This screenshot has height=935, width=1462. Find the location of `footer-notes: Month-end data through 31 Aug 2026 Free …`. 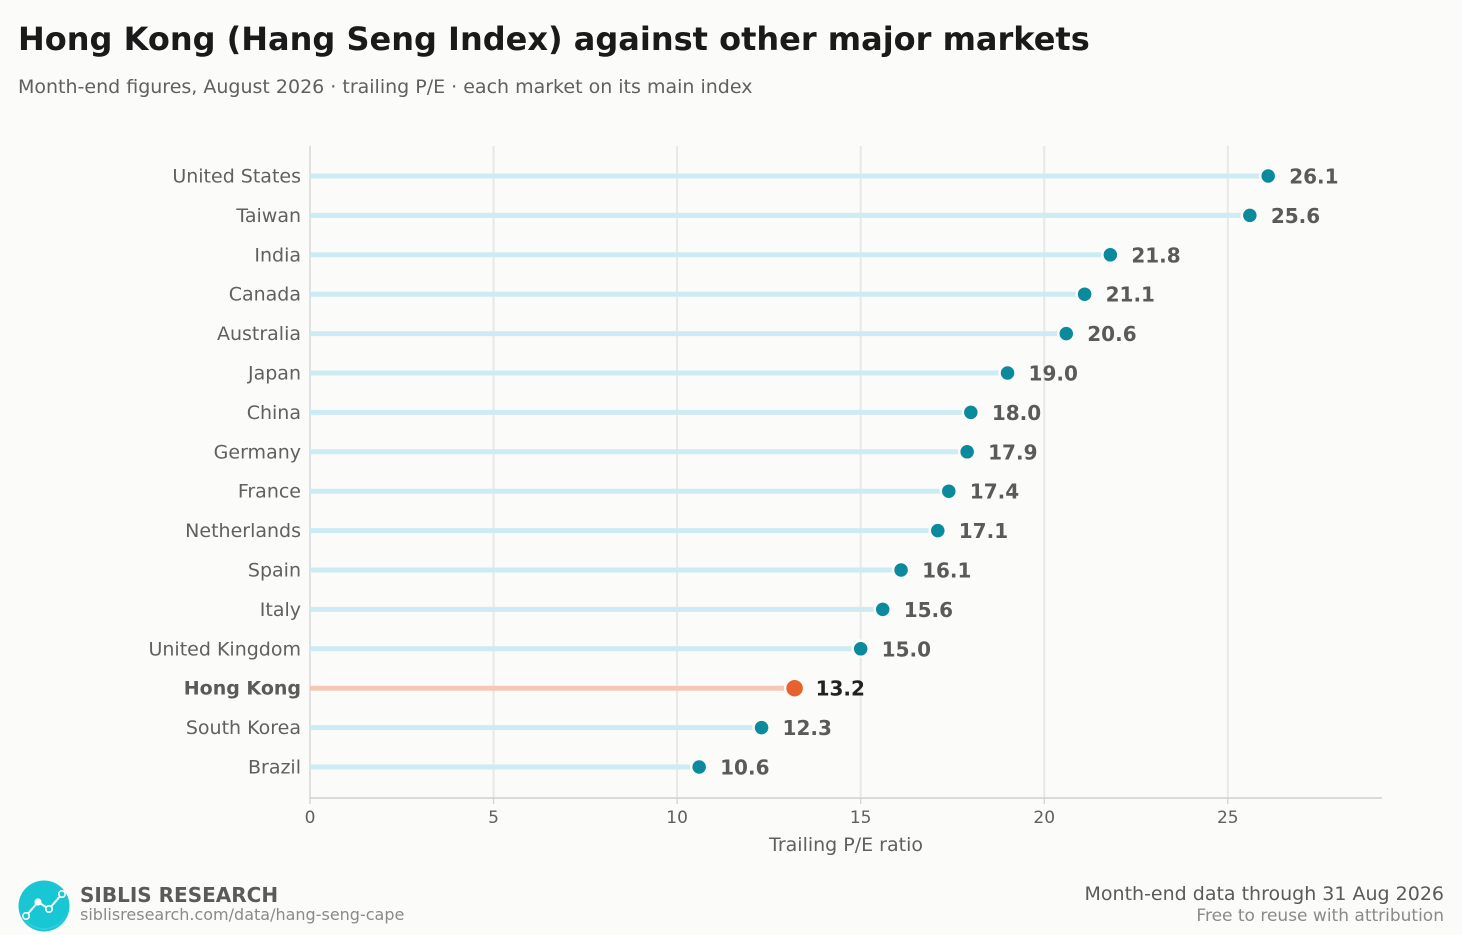

footer-notes: Month-end data through 31 Aug 2026 Free … is located at coordinates (1264, 904).